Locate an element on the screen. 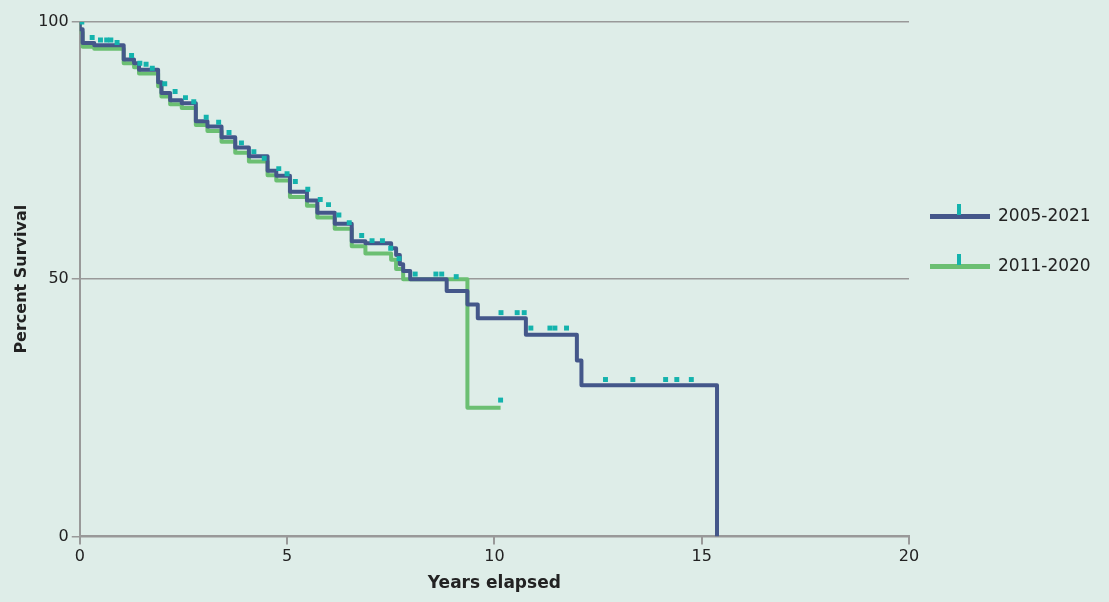 Image resolution: width=1109 pixels, height=602 pixels. legend-label: 2011-2020 is located at coordinates (1044, 265).